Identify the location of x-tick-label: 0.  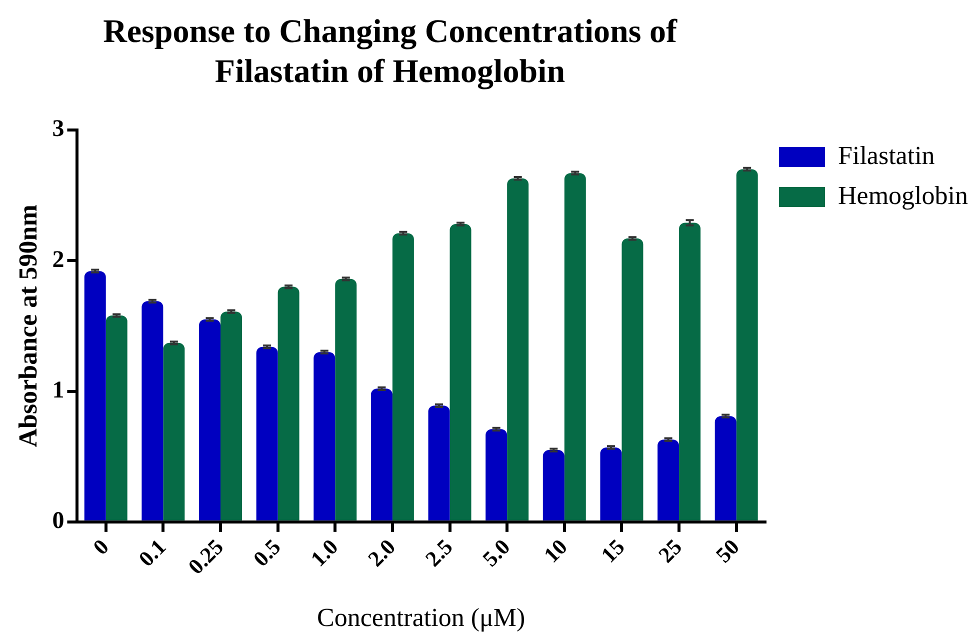
(101, 547).